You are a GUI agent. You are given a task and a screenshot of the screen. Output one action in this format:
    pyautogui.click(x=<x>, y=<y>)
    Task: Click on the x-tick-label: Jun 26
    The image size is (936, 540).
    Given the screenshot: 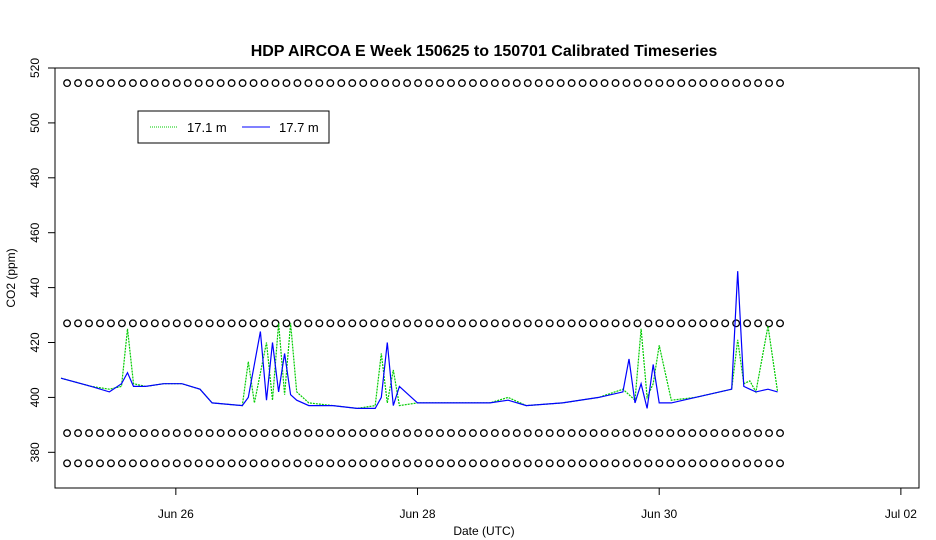 What is the action you would take?
    pyautogui.click(x=176, y=514)
    